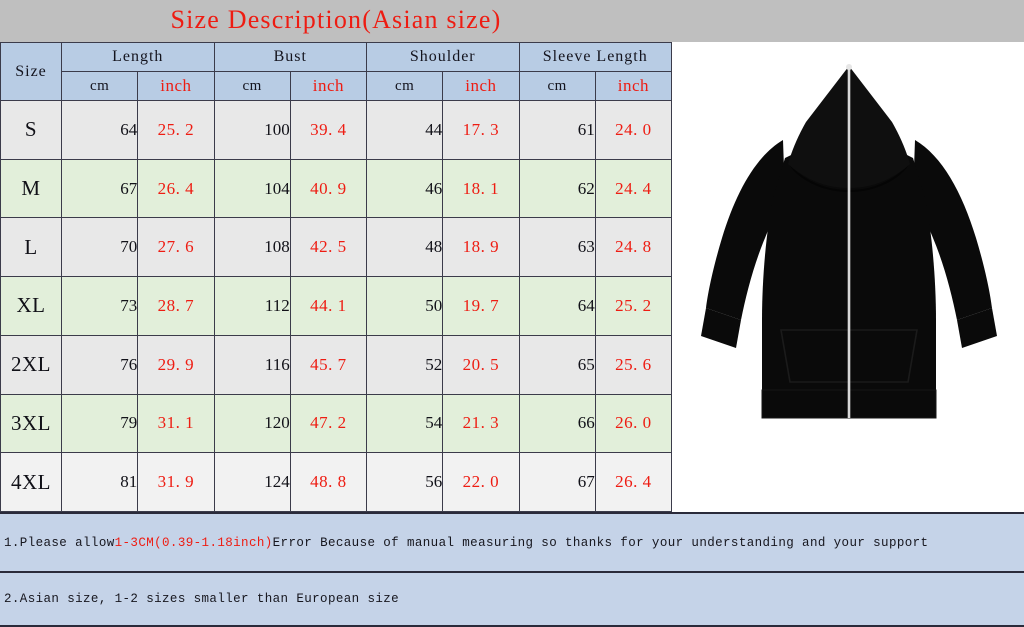 The image size is (1024, 627). Describe the element at coordinates (99, 482) in the screenshot. I see `cell-length-cm: 81` at that location.